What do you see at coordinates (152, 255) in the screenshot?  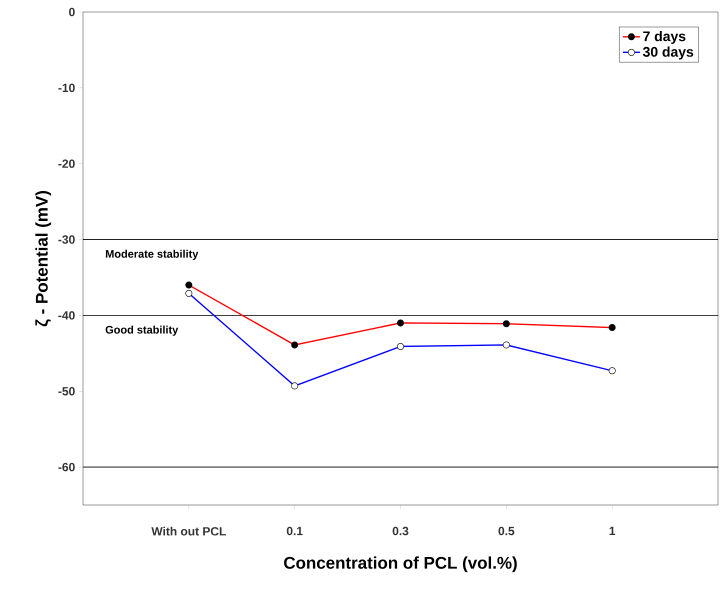 I see `ref-line-label: Moderate stability` at bounding box center [152, 255].